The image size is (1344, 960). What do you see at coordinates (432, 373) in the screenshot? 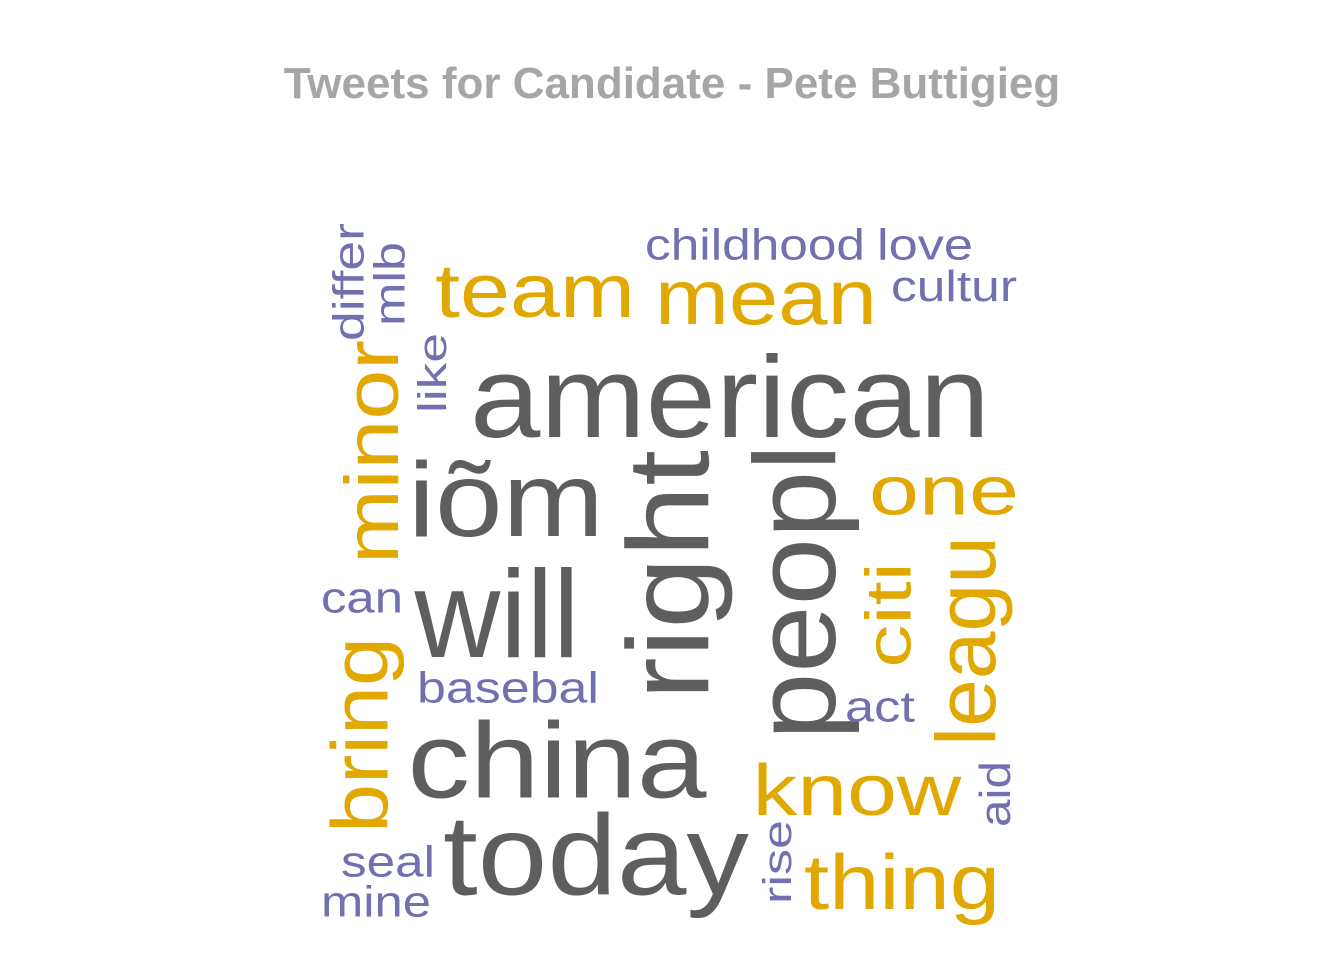
I see `word-like: like` at bounding box center [432, 373].